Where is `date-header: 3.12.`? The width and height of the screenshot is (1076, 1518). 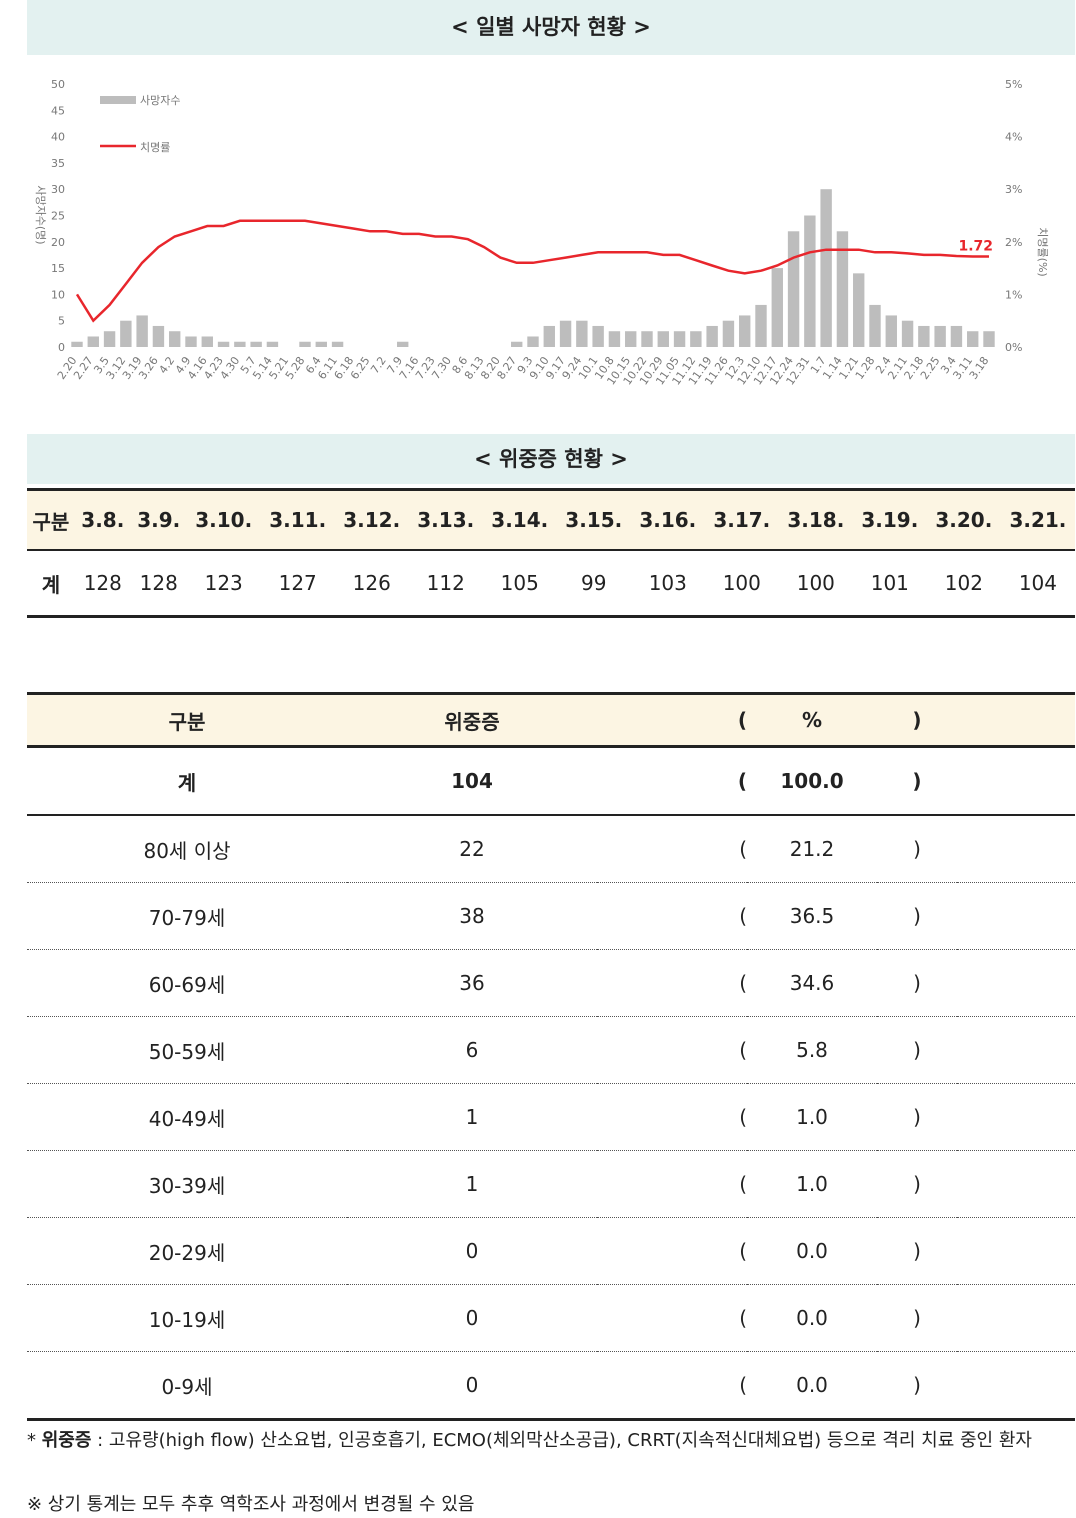
date-header: 3.12. is located at coordinates (371, 519).